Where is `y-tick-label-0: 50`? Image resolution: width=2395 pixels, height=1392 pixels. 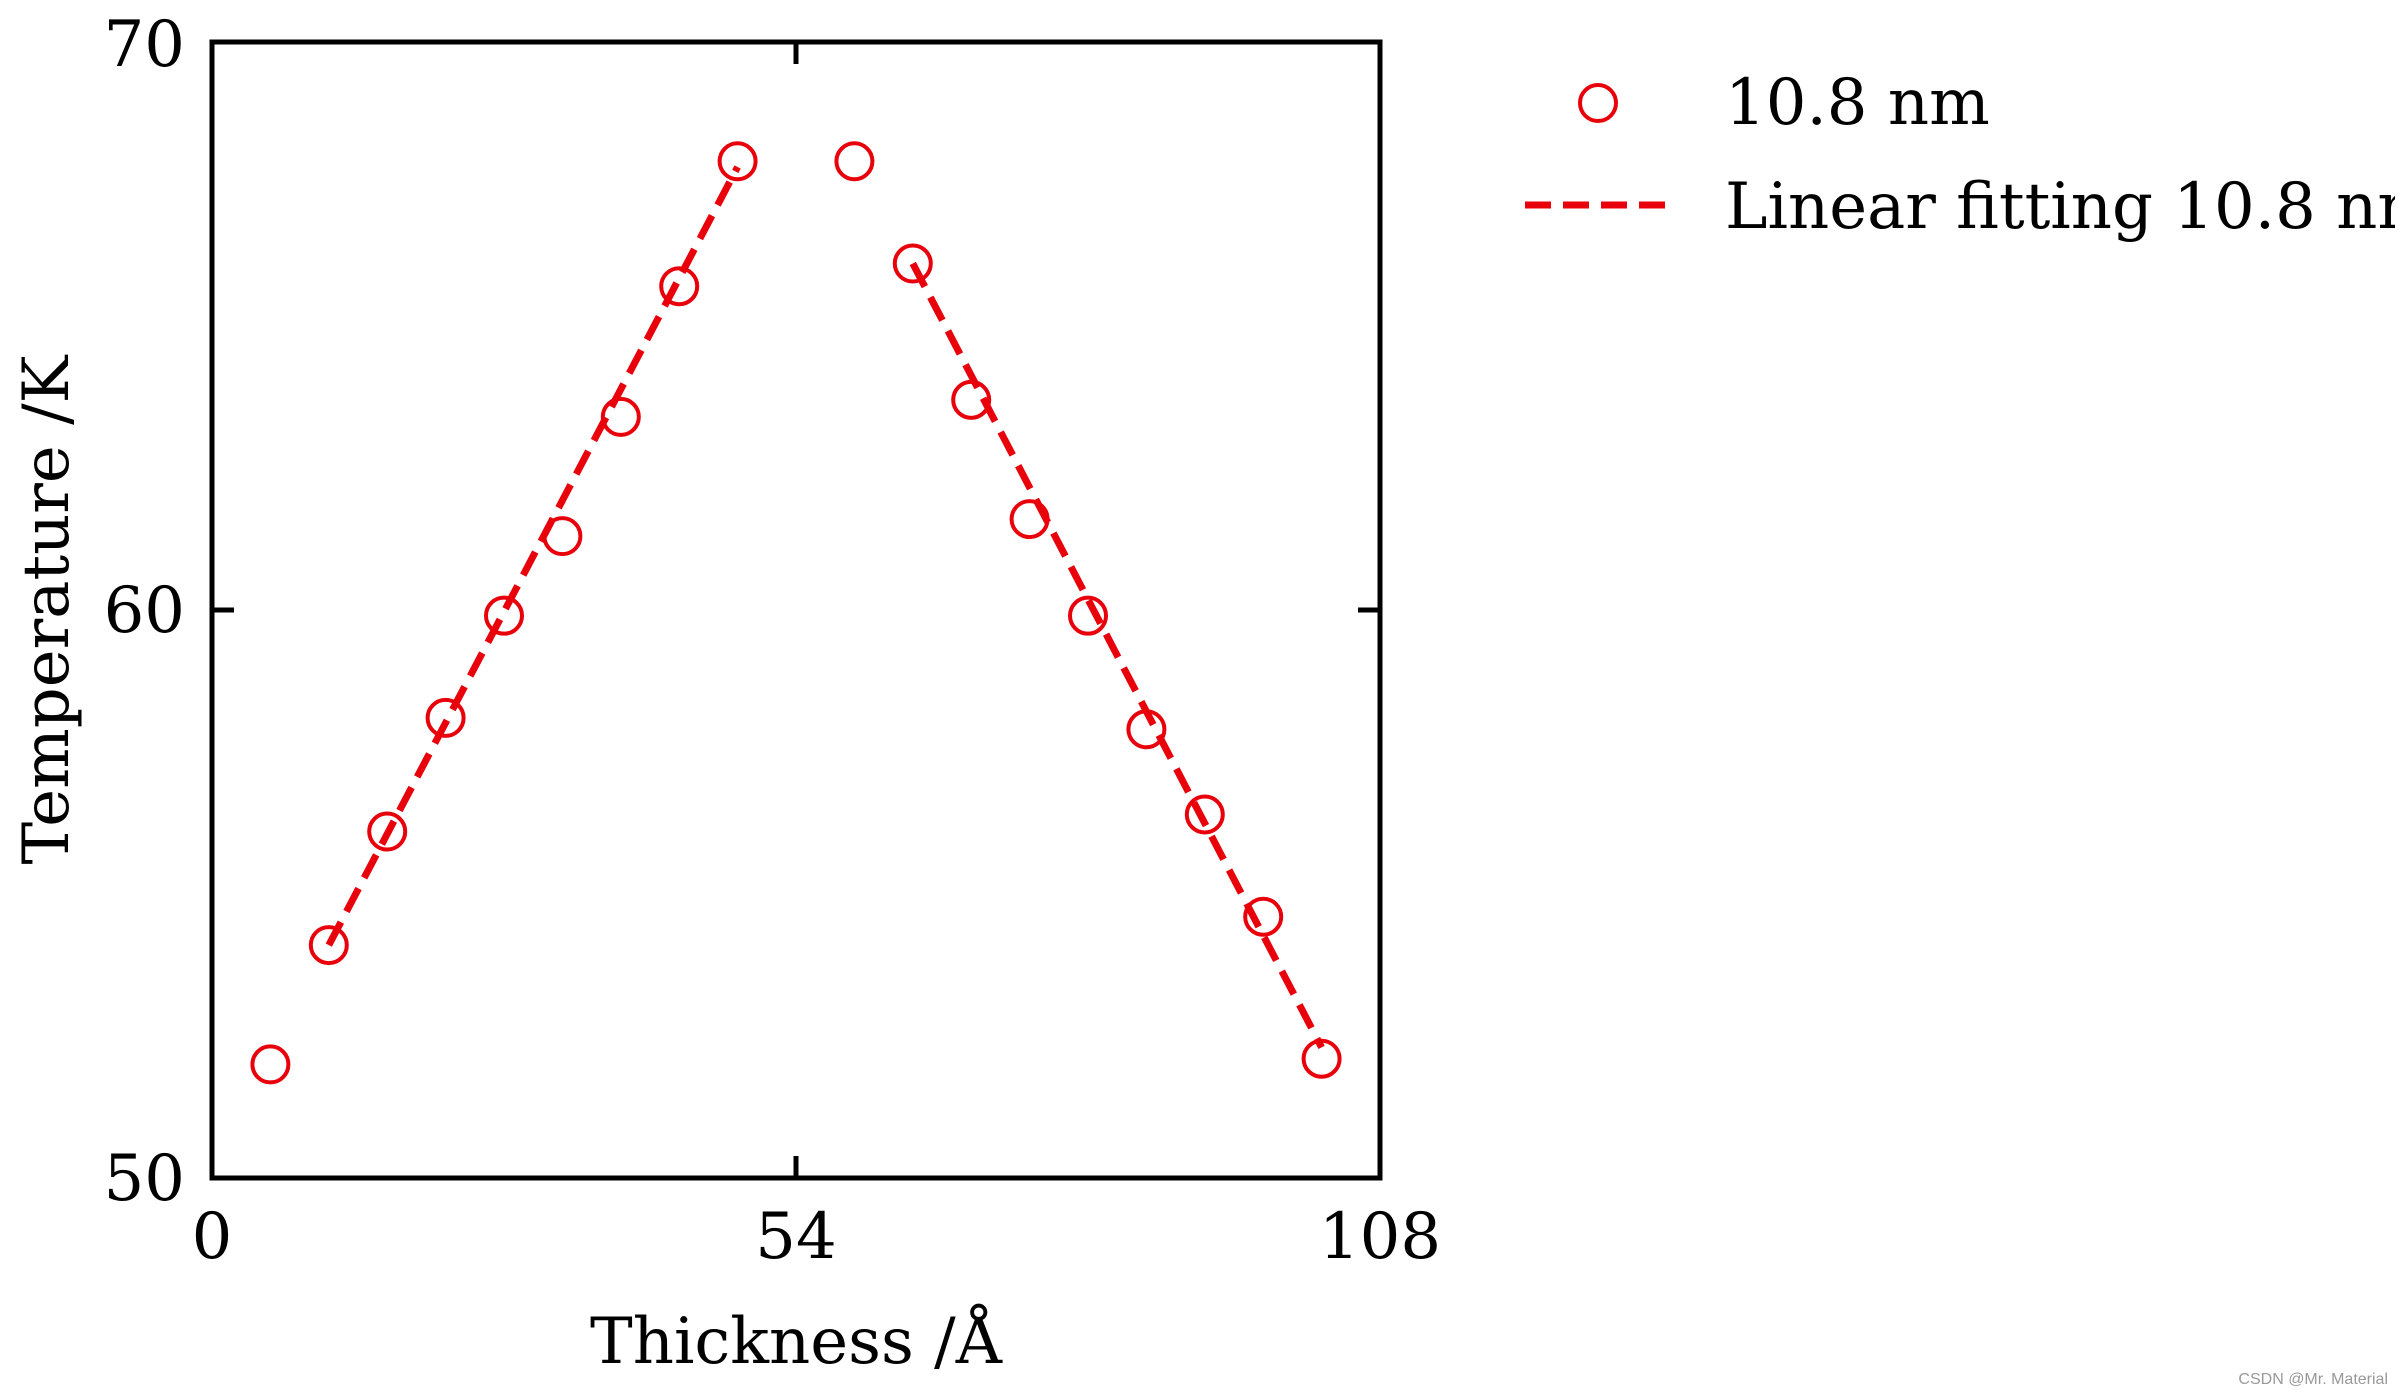
y-tick-label-0: 50 is located at coordinates (144, 1179).